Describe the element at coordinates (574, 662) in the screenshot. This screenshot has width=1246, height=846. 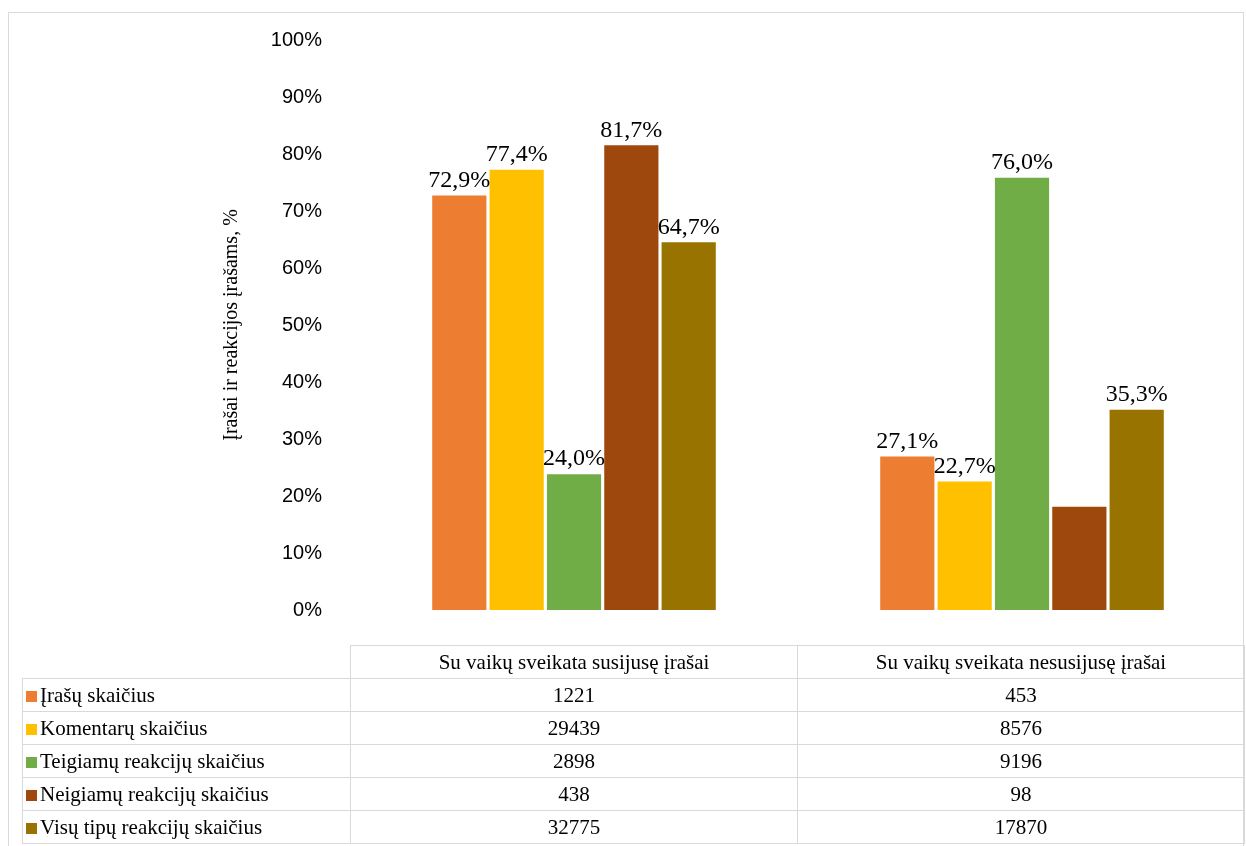
I see `x-tick-label: Su vaikų sveikata susijusę įrašai` at that location.